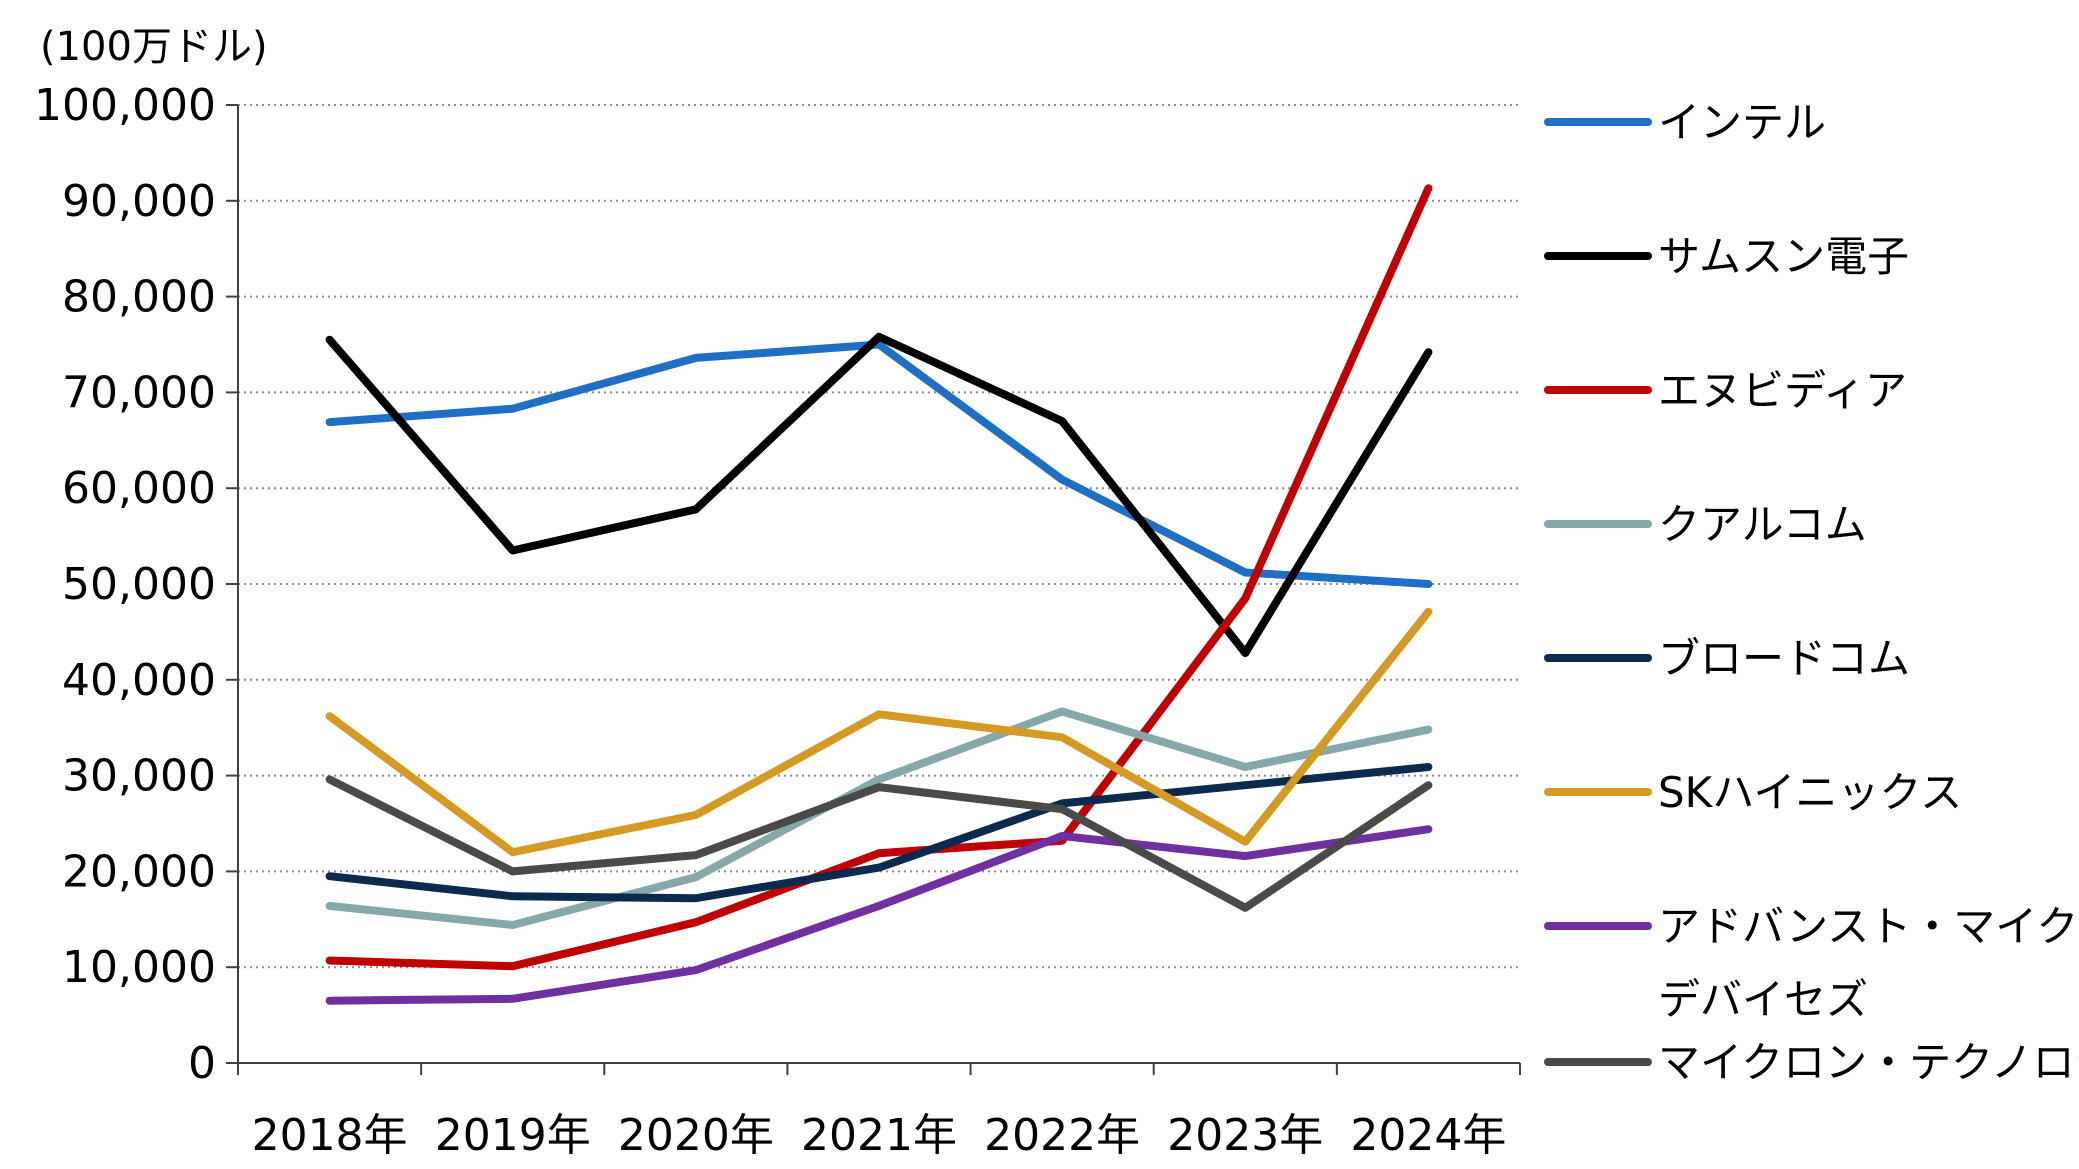  I want to click on y-tick-label: 60,000, so click(139, 488).